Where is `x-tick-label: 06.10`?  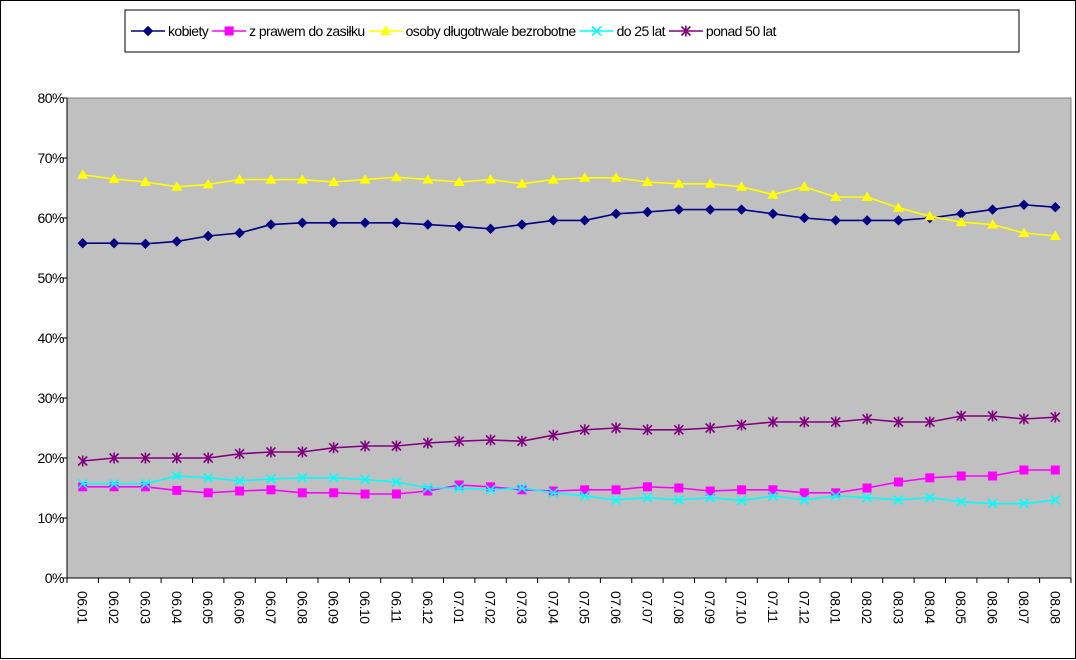 x-tick-label: 06.10 is located at coordinates (365, 607).